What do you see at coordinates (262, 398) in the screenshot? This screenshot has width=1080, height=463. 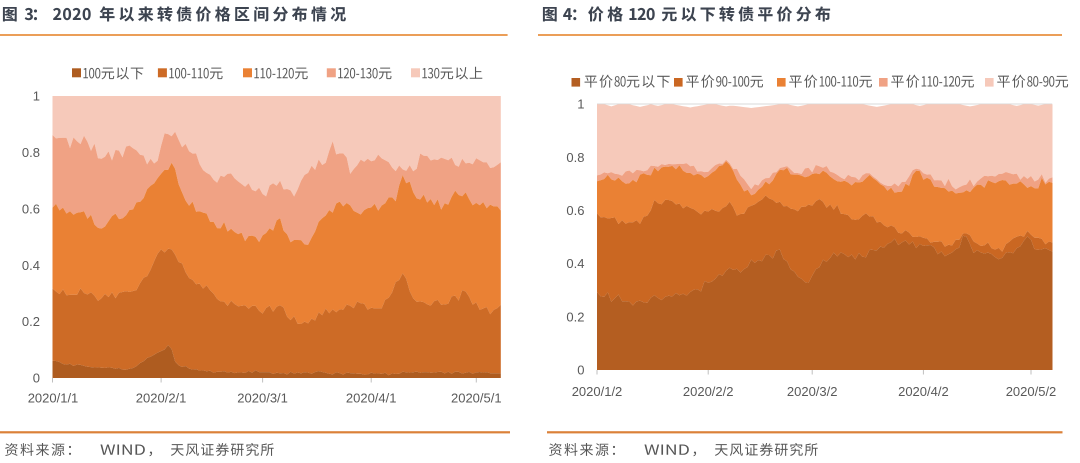 I see `svg-text: 2020/3/1` at bounding box center [262, 398].